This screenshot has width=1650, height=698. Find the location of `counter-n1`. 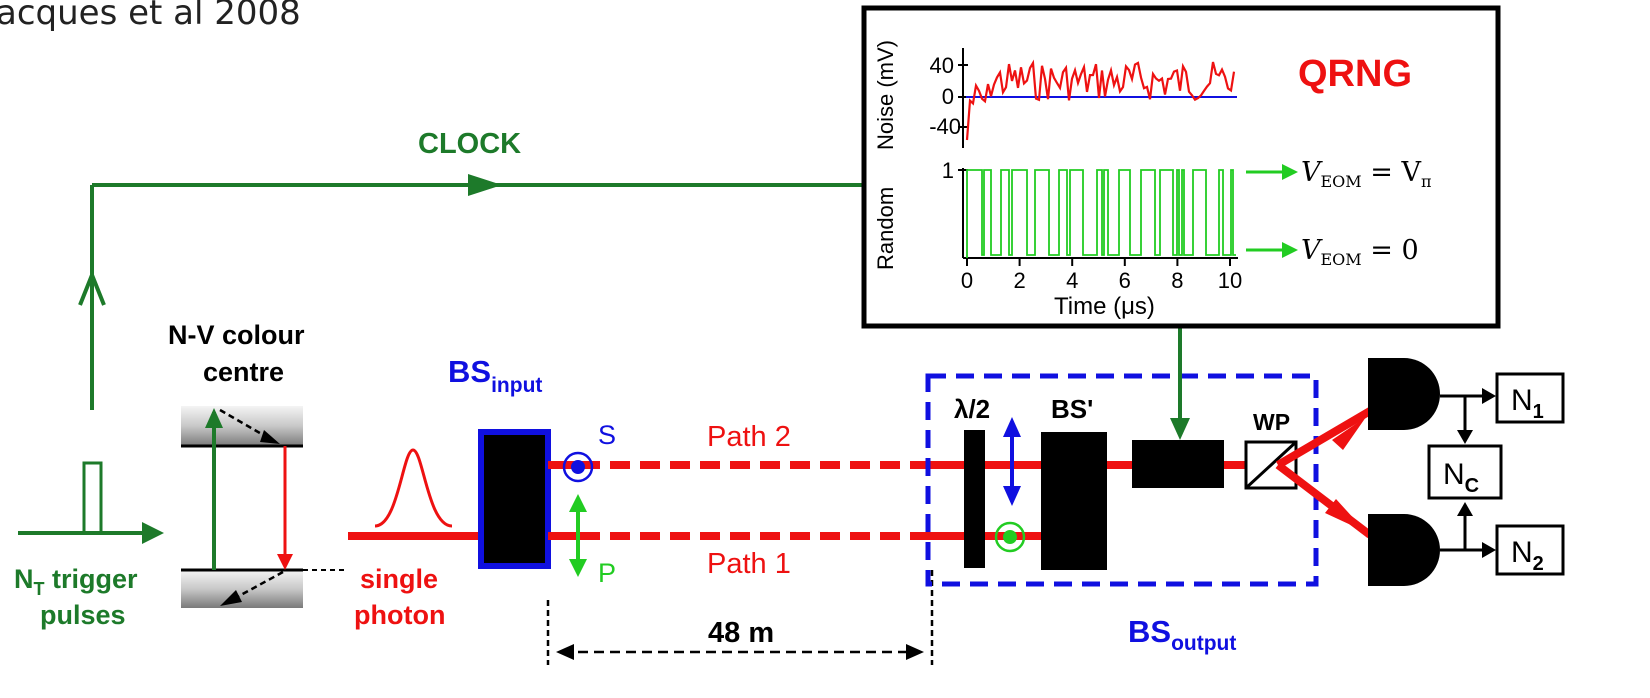

counter-n1 is located at coordinates (1530, 398).